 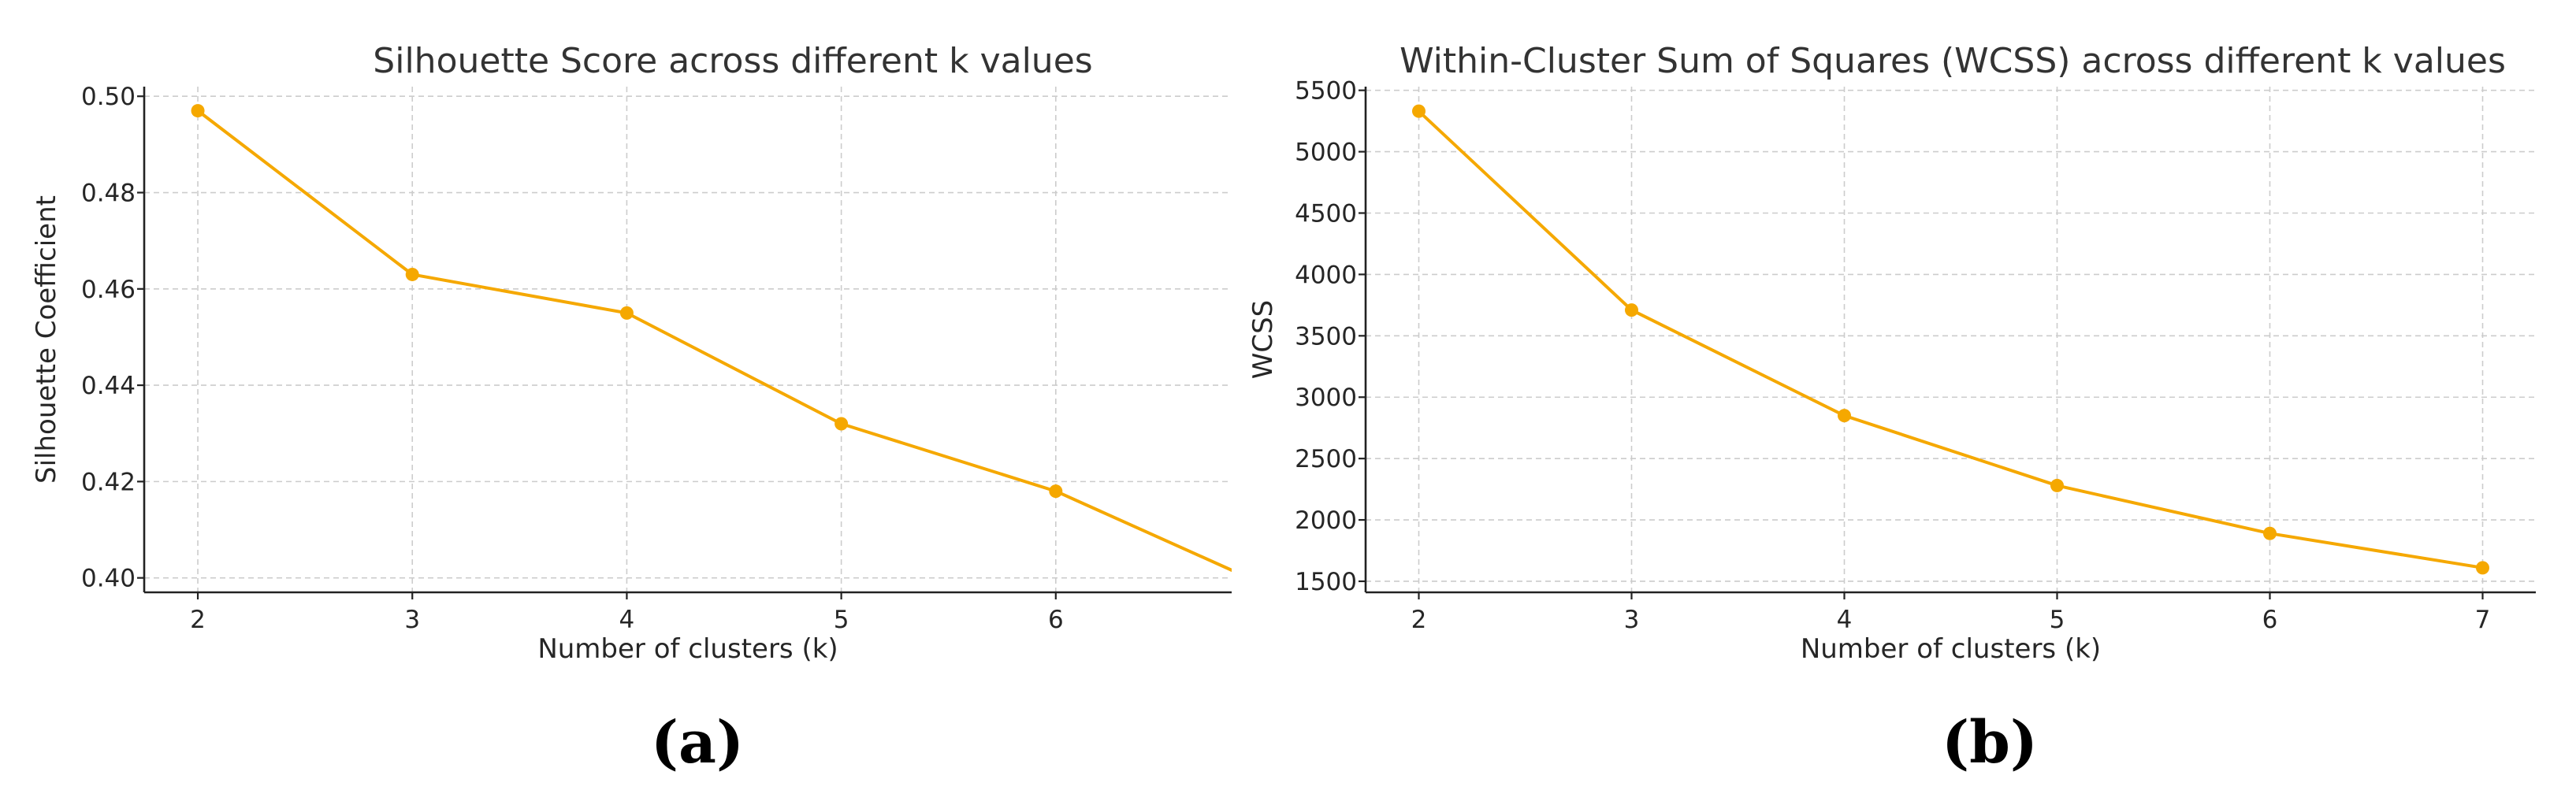 I want to click on subfigure-caption: (a), so click(x=697, y=743).